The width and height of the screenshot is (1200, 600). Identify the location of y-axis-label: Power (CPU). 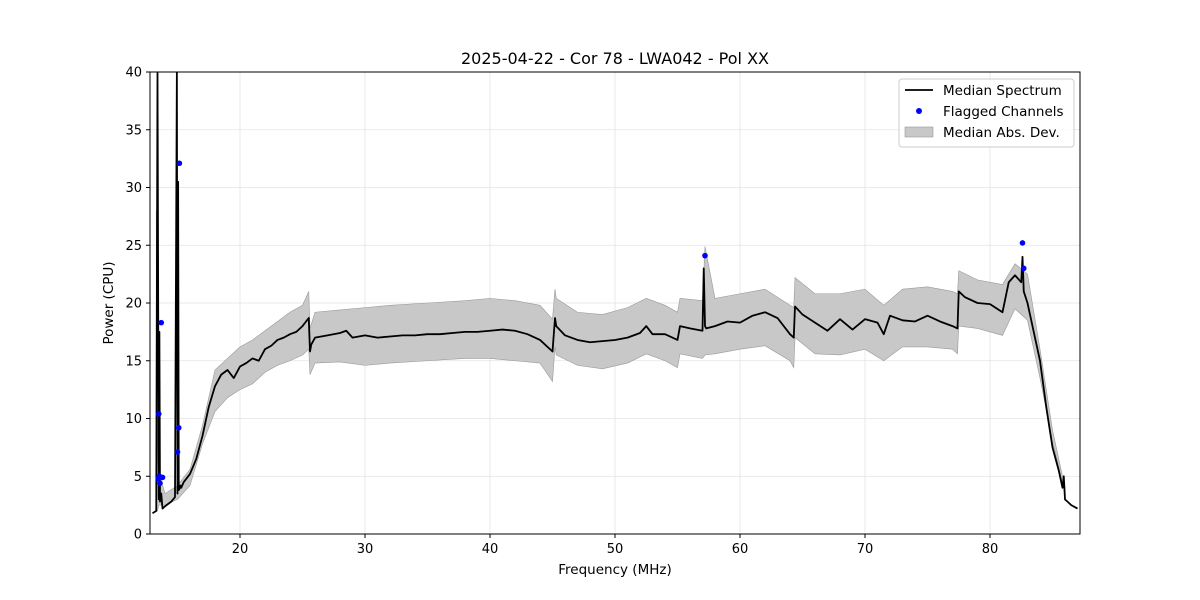
(109, 302).